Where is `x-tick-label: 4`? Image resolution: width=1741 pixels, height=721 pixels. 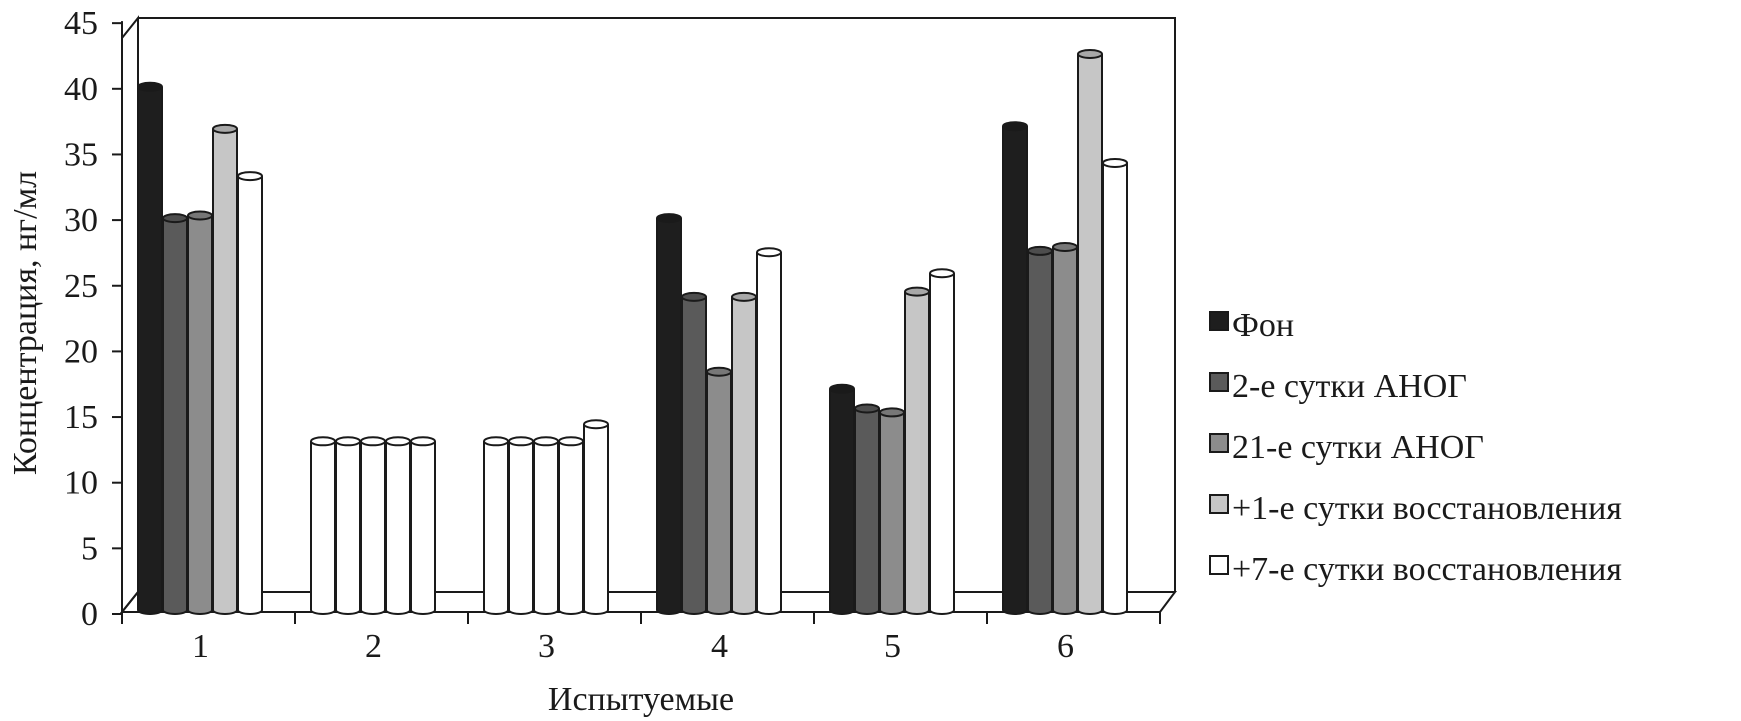
x-tick-label: 4 is located at coordinates (719, 646).